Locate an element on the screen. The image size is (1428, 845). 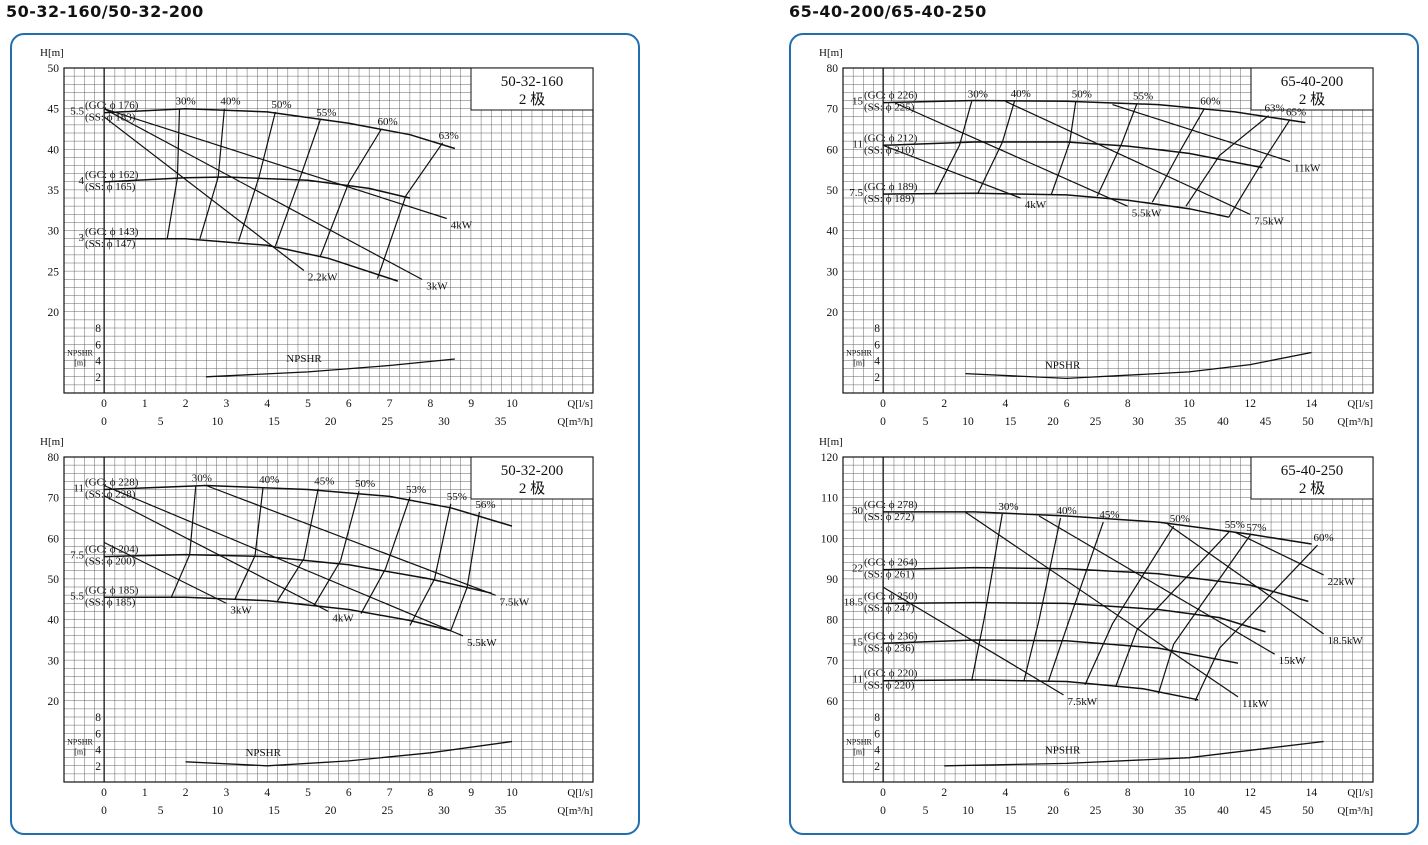
npsh-tick: 2 is located at coordinates (877, 378).